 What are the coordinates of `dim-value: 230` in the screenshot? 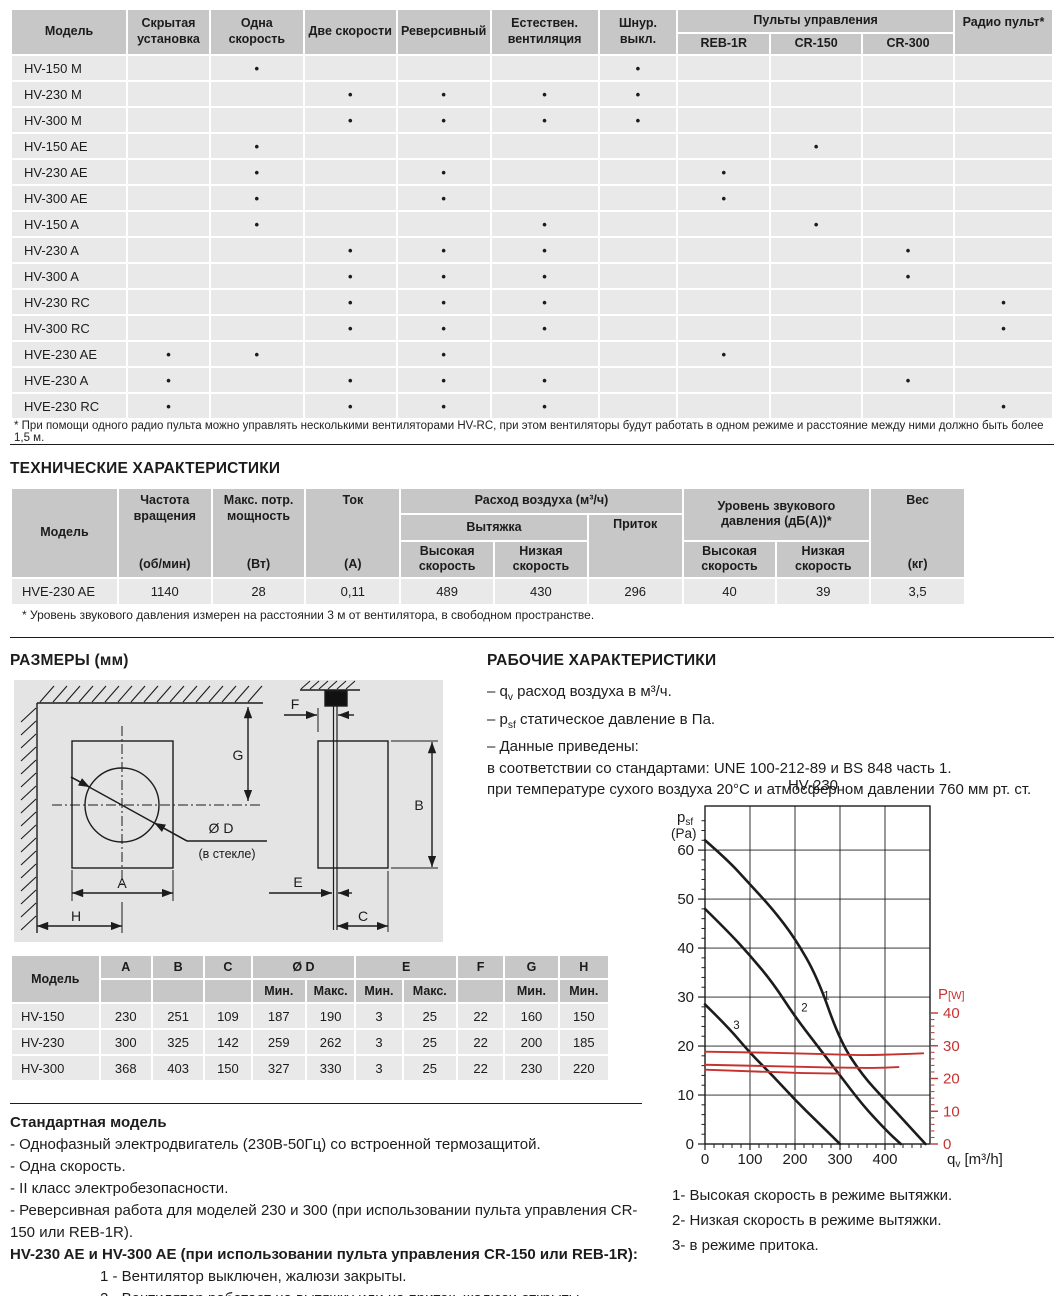 It's located at (531, 1068).